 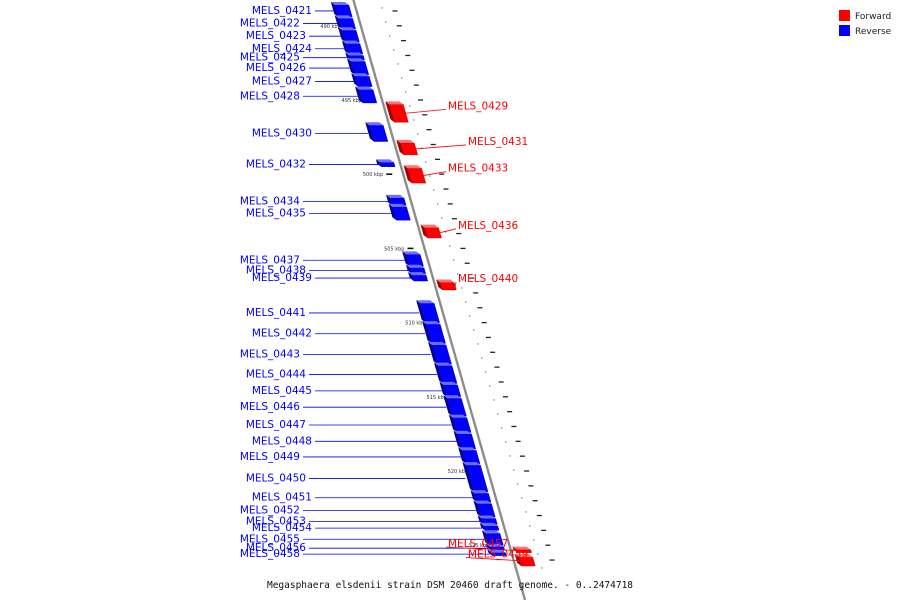 What do you see at coordinates (276, 425) in the screenshot?
I see `gene-label: MELS_0447` at bounding box center [276, 425].